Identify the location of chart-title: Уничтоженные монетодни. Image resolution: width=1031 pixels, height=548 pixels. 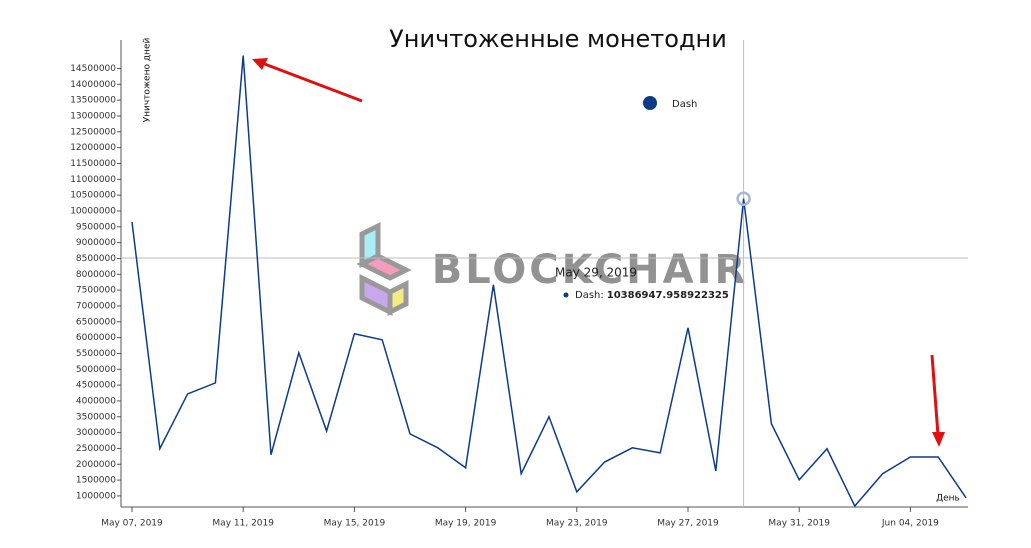
(558, 39).